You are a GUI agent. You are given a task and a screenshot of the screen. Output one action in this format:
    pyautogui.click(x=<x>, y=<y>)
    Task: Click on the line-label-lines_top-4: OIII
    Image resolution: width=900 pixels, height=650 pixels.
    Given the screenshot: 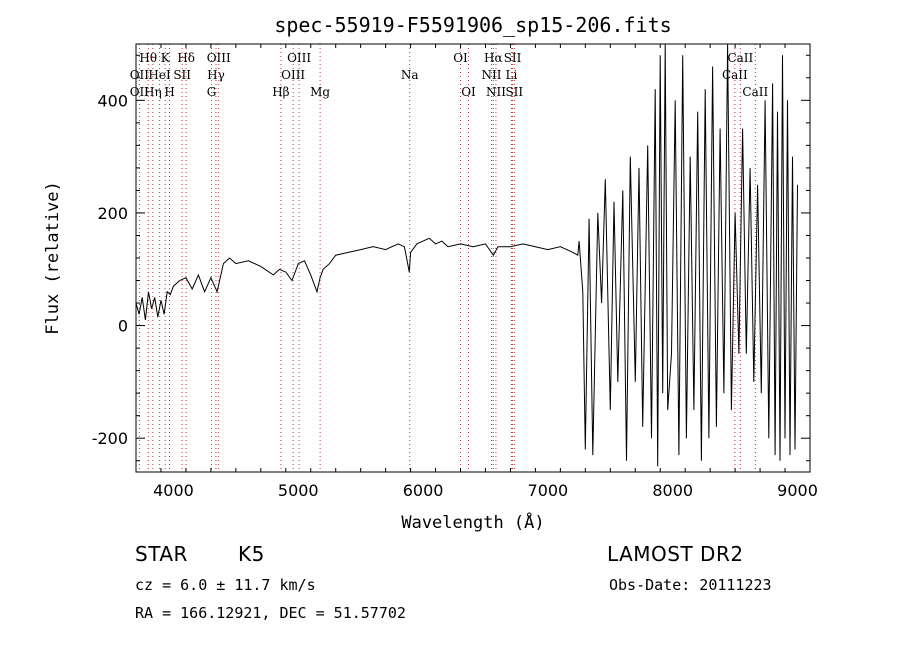 What is the action you would take?
    pyautogui.click(x=299, y=58)
    